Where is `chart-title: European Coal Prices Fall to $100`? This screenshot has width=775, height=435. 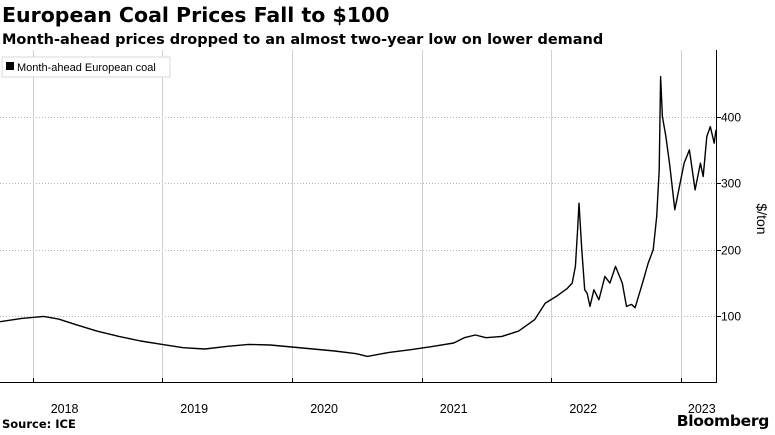 chart-title: European Coal Prices Fall to $100 is located at coordinates (196, 15).